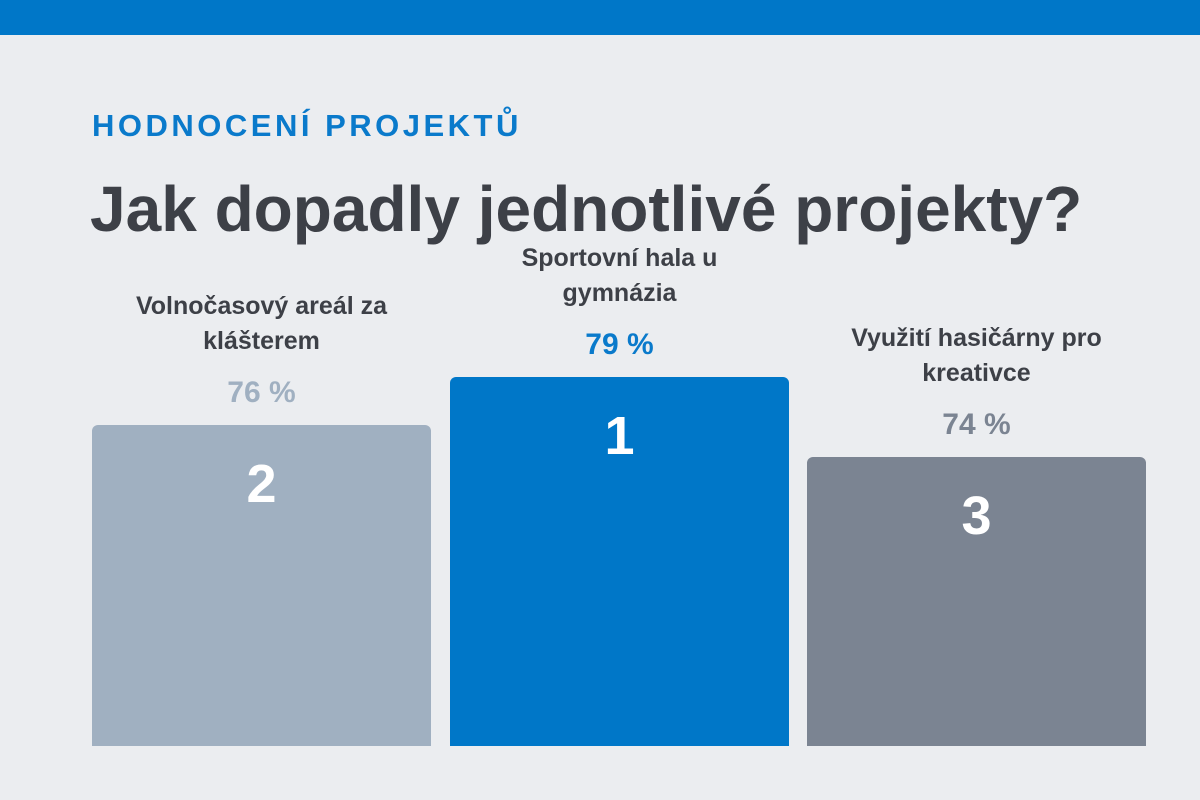 The width and height of the screenshot is (1200, 800). I want to click on rank-number: 2, so click(261, 484).